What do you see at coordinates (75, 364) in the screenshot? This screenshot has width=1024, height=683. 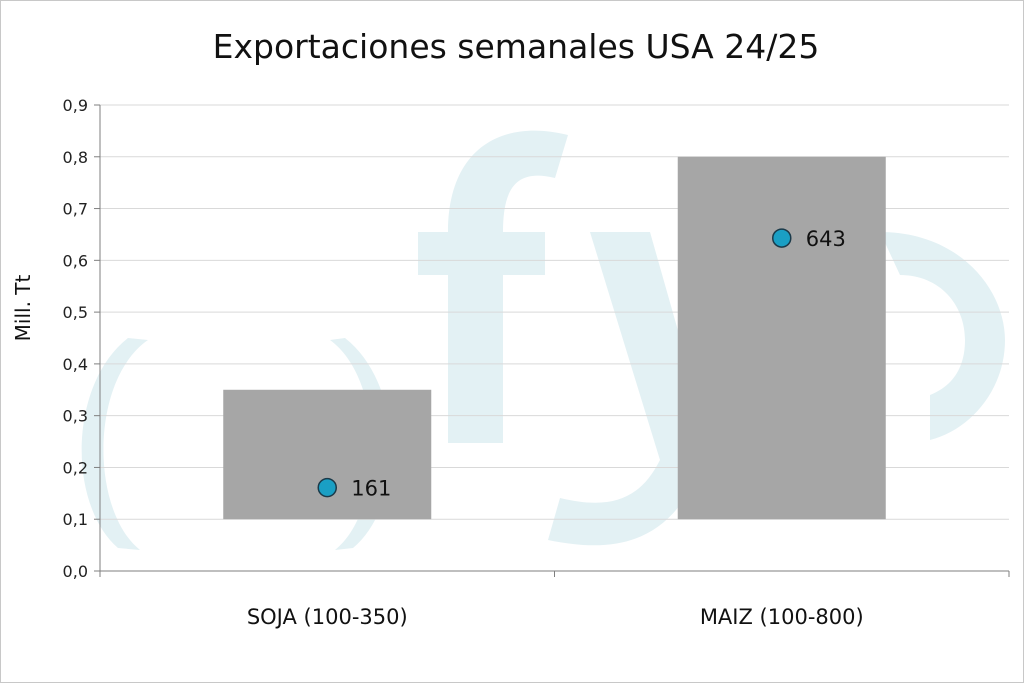 I see `y-tick-label: 0,4` at bounding box center [75, 364].